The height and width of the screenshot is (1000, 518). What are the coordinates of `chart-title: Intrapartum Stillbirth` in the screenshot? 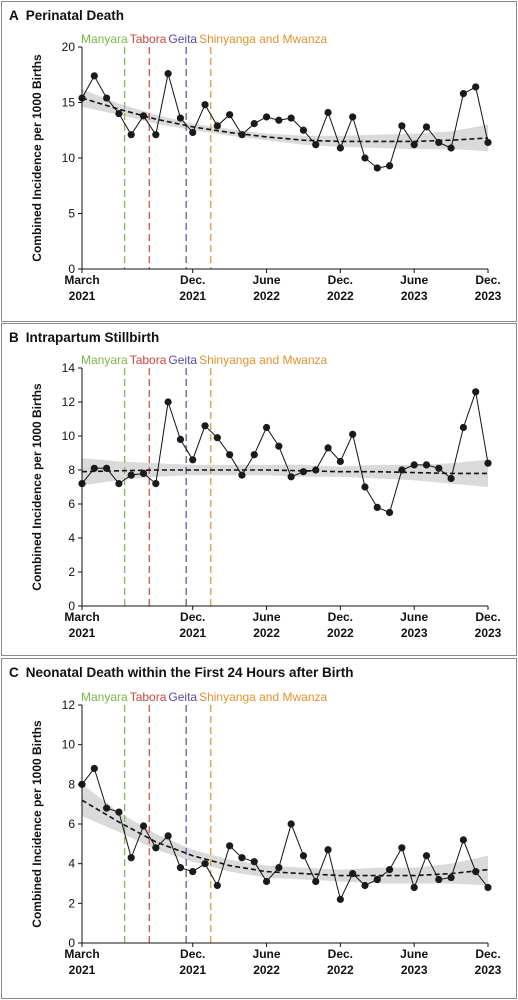 It's located at (92, 337).